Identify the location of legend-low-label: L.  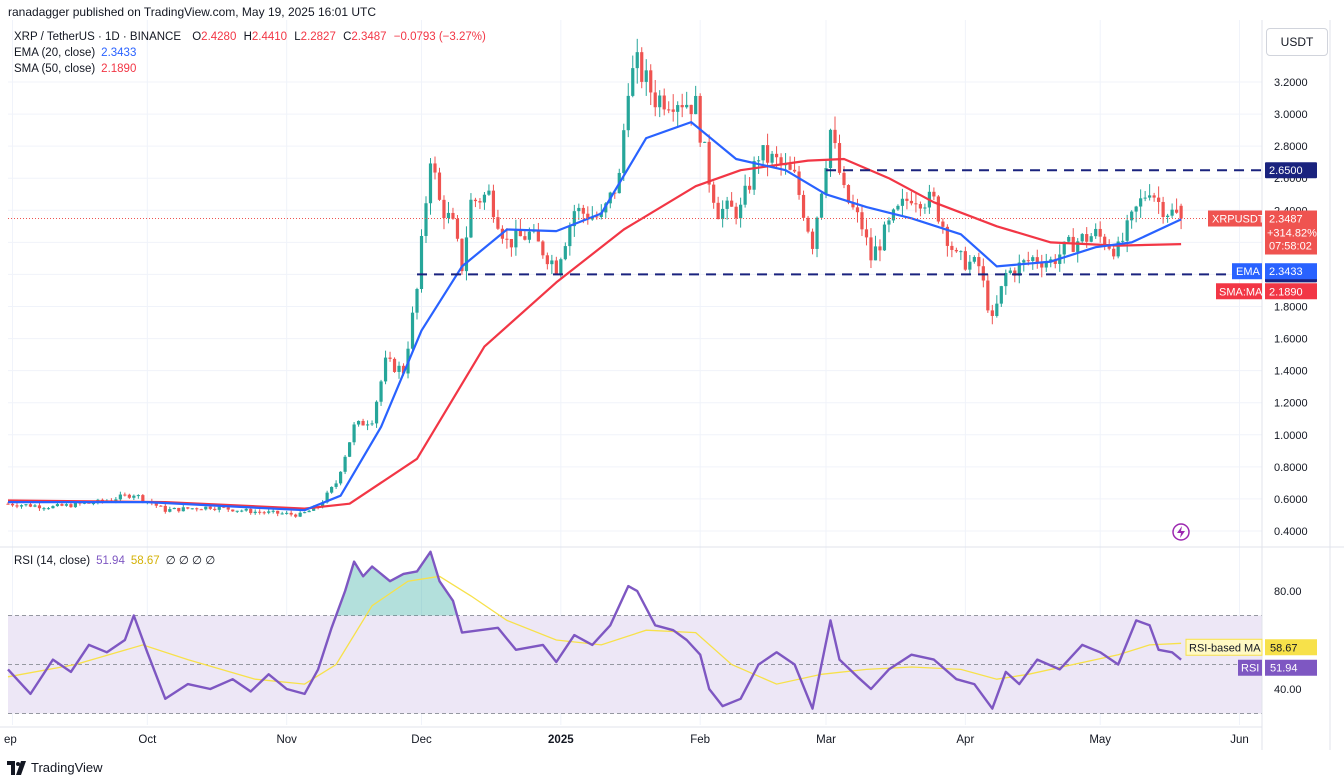
(297, 37).